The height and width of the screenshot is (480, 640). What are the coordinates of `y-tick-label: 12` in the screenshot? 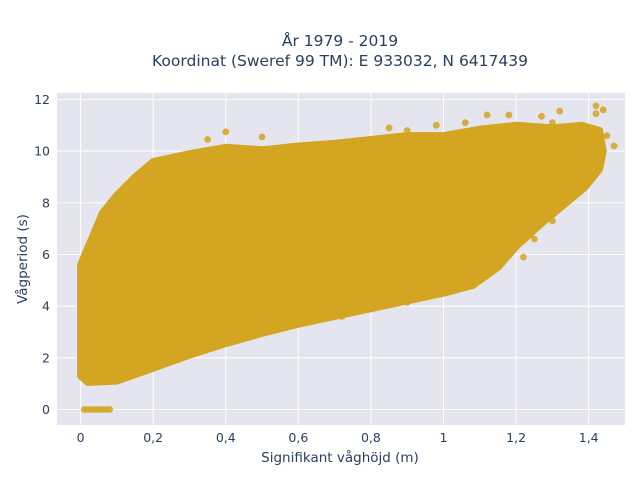 It's located at (42, 99).